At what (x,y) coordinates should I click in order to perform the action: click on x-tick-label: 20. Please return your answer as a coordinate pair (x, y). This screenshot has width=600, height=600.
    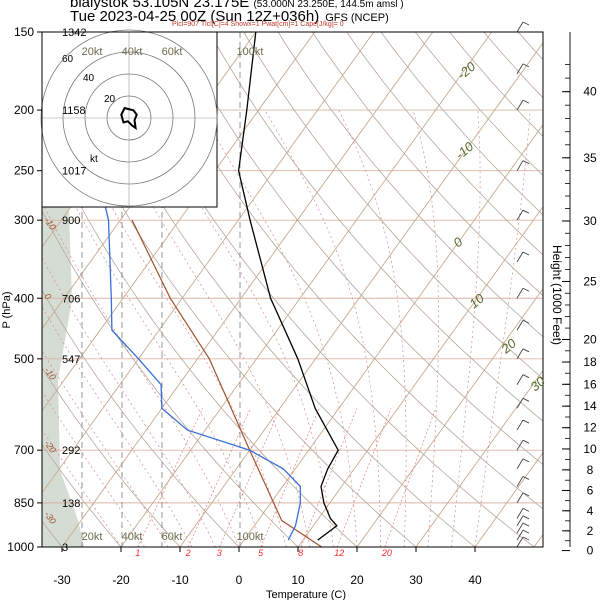
    Looking at the image, I should click on (357, 580).